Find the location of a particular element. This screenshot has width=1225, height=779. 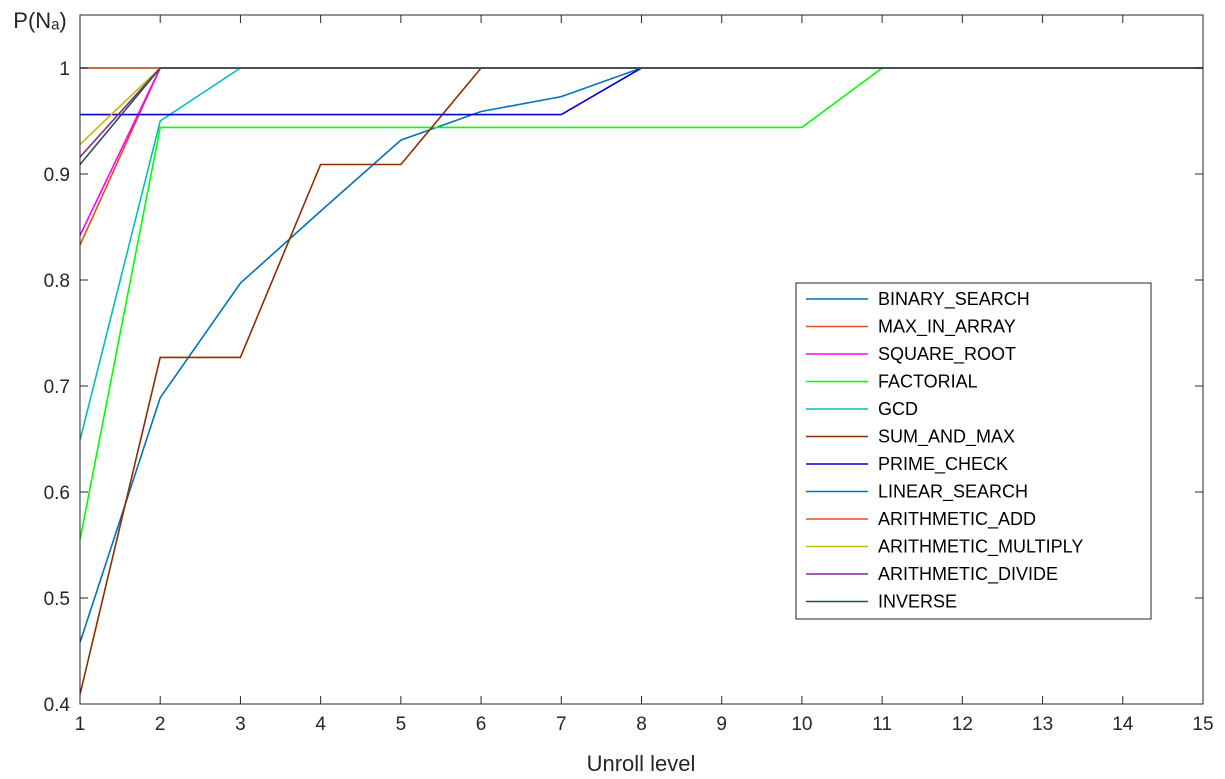

legend-entry-label: GCD is located at coordinates (898, 409).